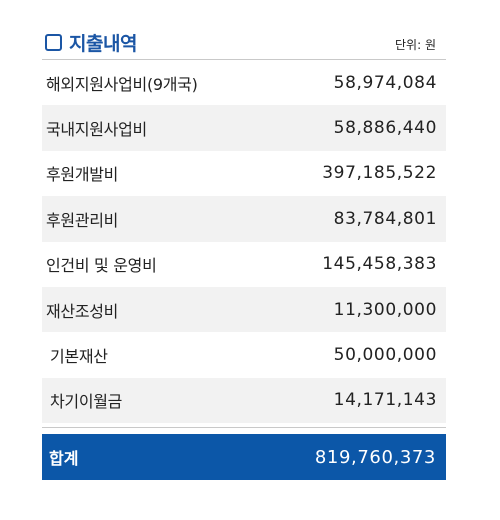 This screenshot has width=500, height=520. Describe the element at coordinates (244, 82) in the screenshot. I see `table-row: 해외지원사업비(9개국) 58,974,084` at that location.